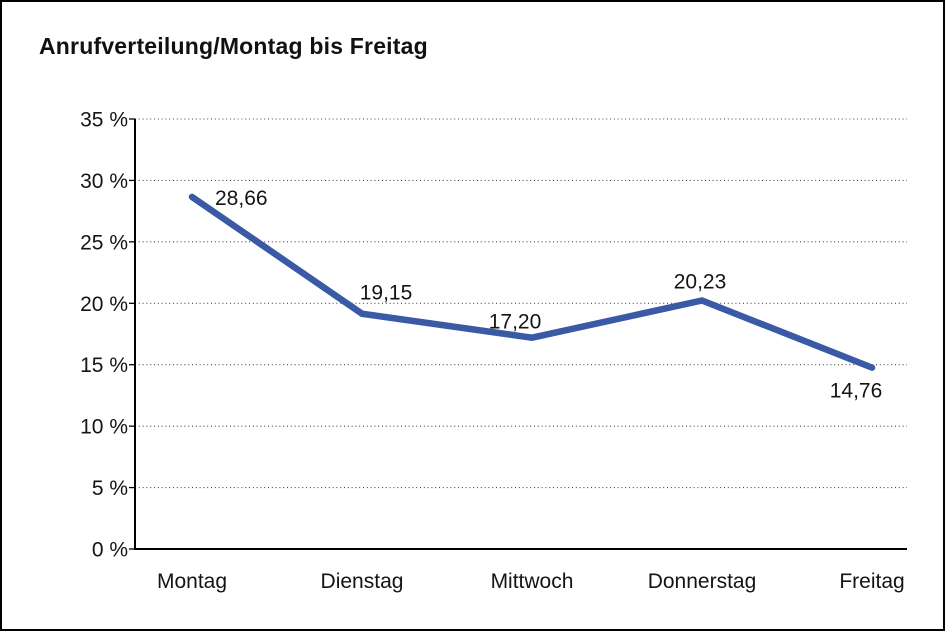 The width and height of the screenshot is (945, 631). What do you see at coordinates (104, 427) in the screenshot?
I see `y-tick-label: 10 %` at bounding box center [104, 427].